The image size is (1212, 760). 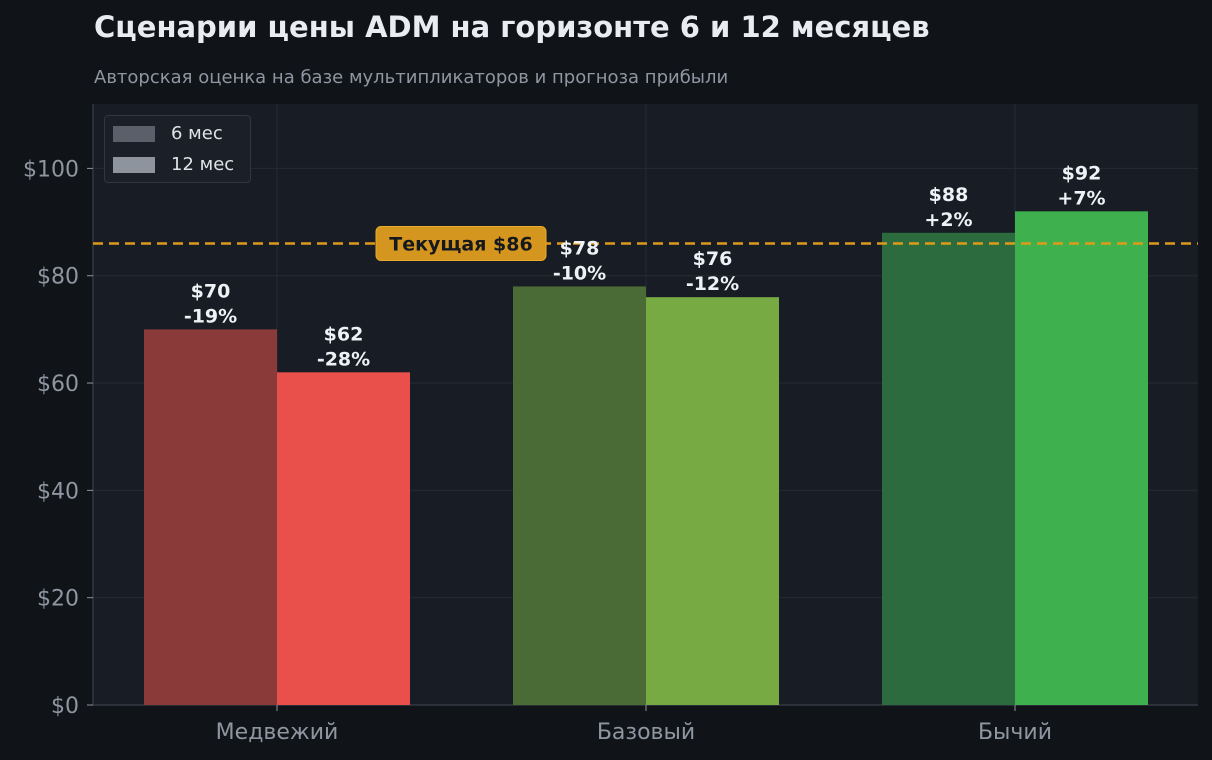 I want to click on legend-swatch-12-months, so click(x=134, y=164).